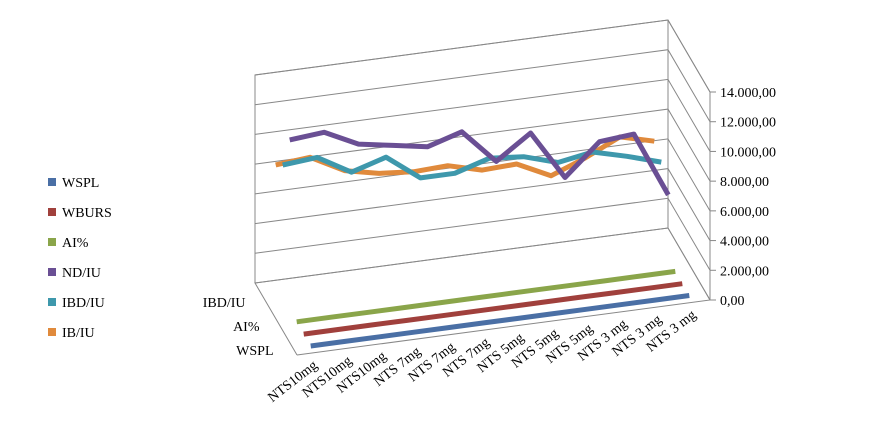 The height and width of the screenshot is (447, 873). What do you see at coordinates (81, 273) in the screenshot?
I see `legend-label: ND/IU` at bounding box center [81, 273].